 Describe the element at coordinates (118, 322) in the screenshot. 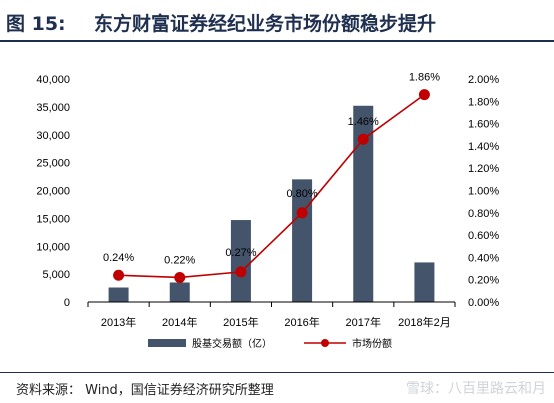

I see `x-tick-label: 2013年` at that location.